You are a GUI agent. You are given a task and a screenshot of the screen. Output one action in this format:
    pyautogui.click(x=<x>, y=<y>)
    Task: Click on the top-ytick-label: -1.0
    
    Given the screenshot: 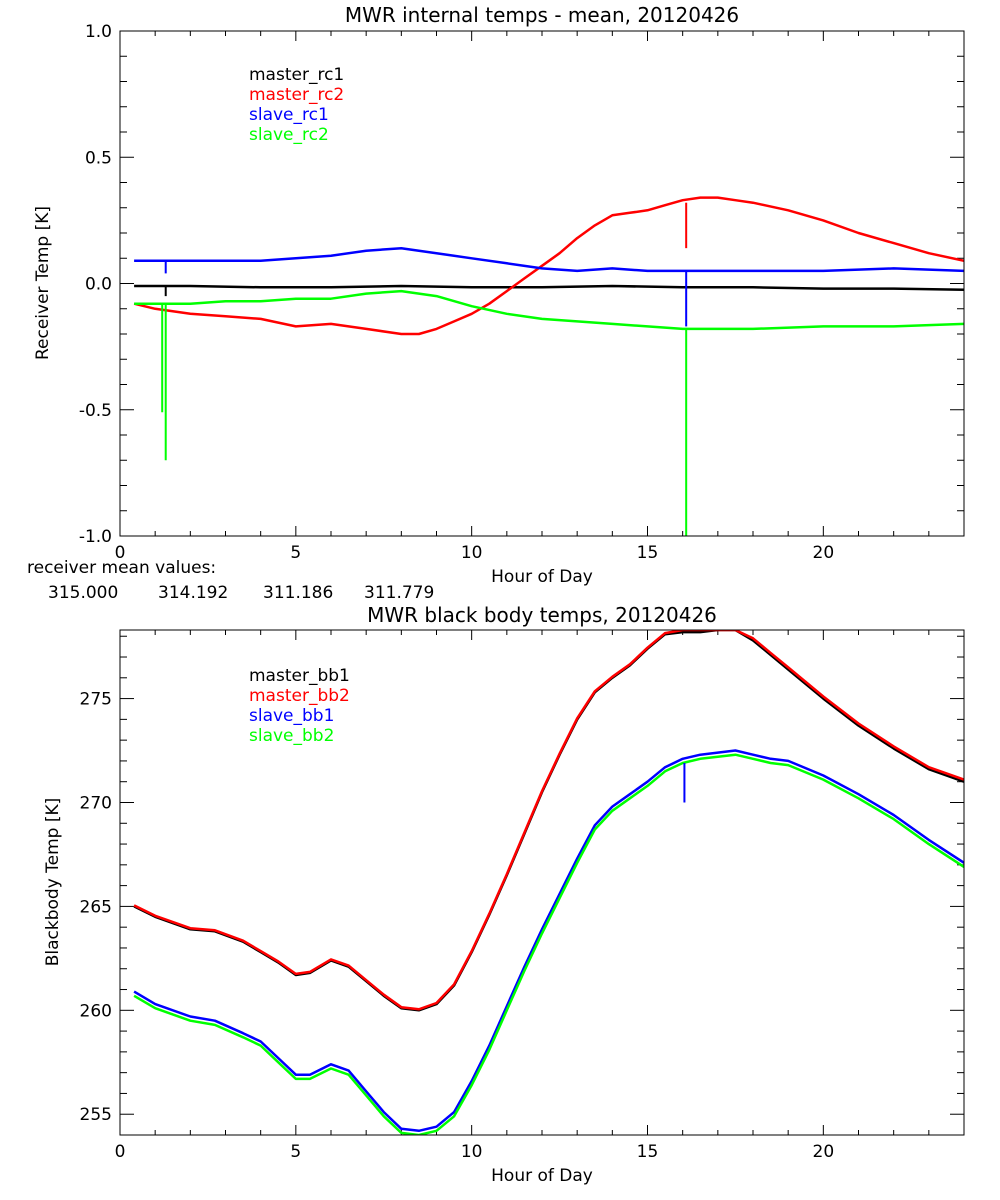 What is the action you would take?
    pyautogui.click(x=95, y=537)
    